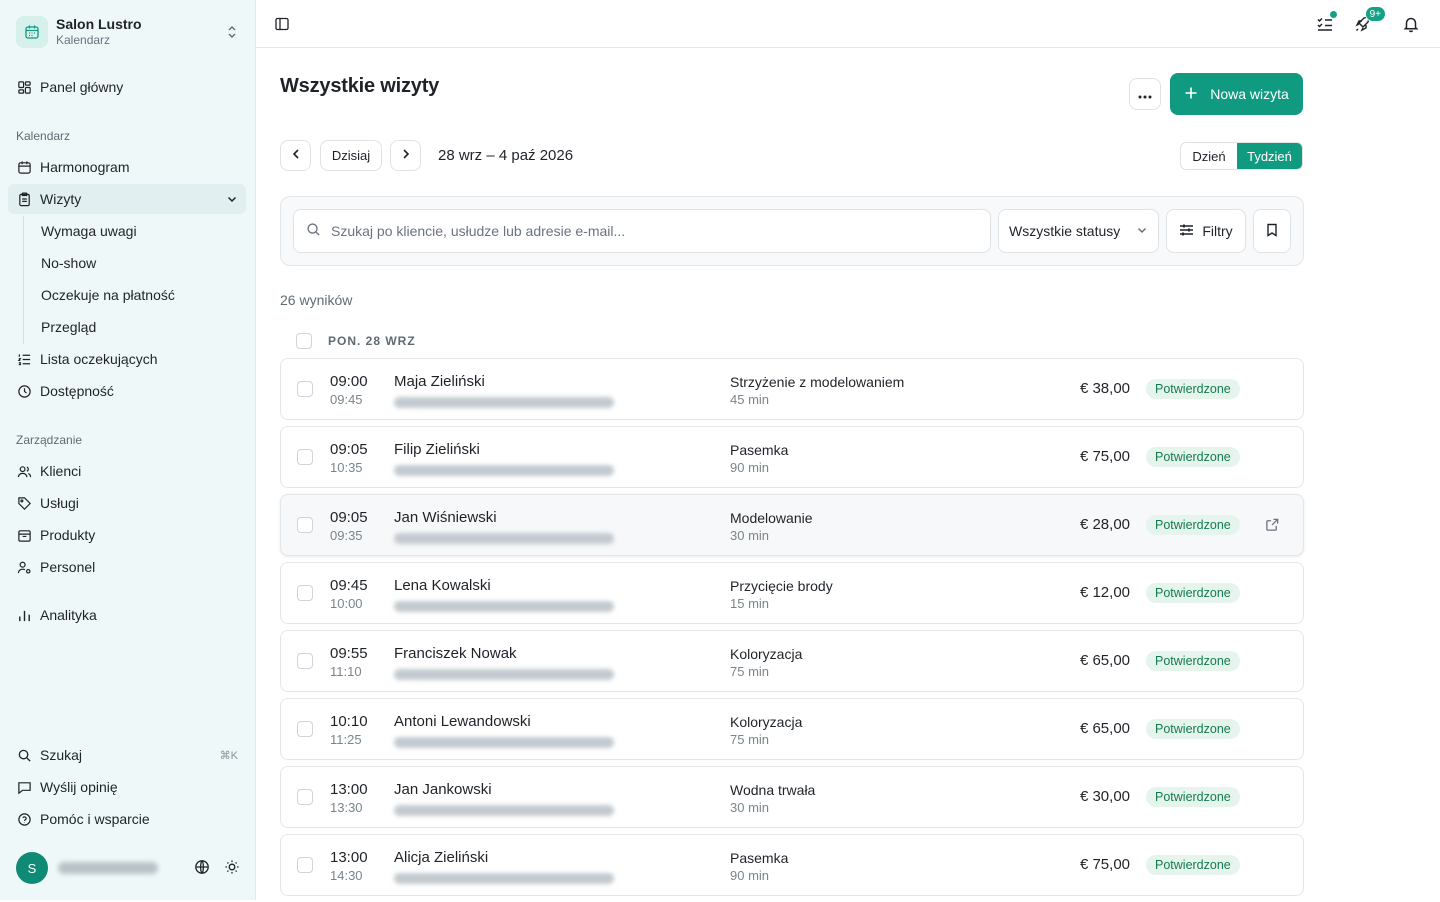 The height and width of the screenshot is (902, 1440). Describe the element at coordinates (127, 199) in the screenshot. I see `sidebar-item-appointments: Wizyty` at that location.